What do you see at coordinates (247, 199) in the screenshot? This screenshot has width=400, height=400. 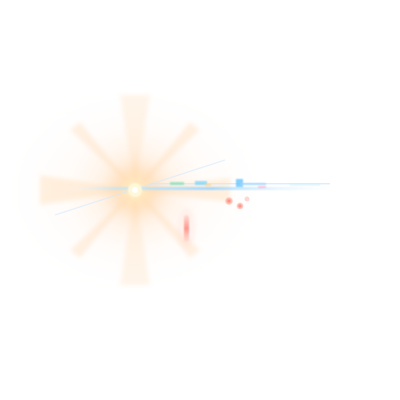 I see `ghost-spot-faint` at bounding box center [247, 199].